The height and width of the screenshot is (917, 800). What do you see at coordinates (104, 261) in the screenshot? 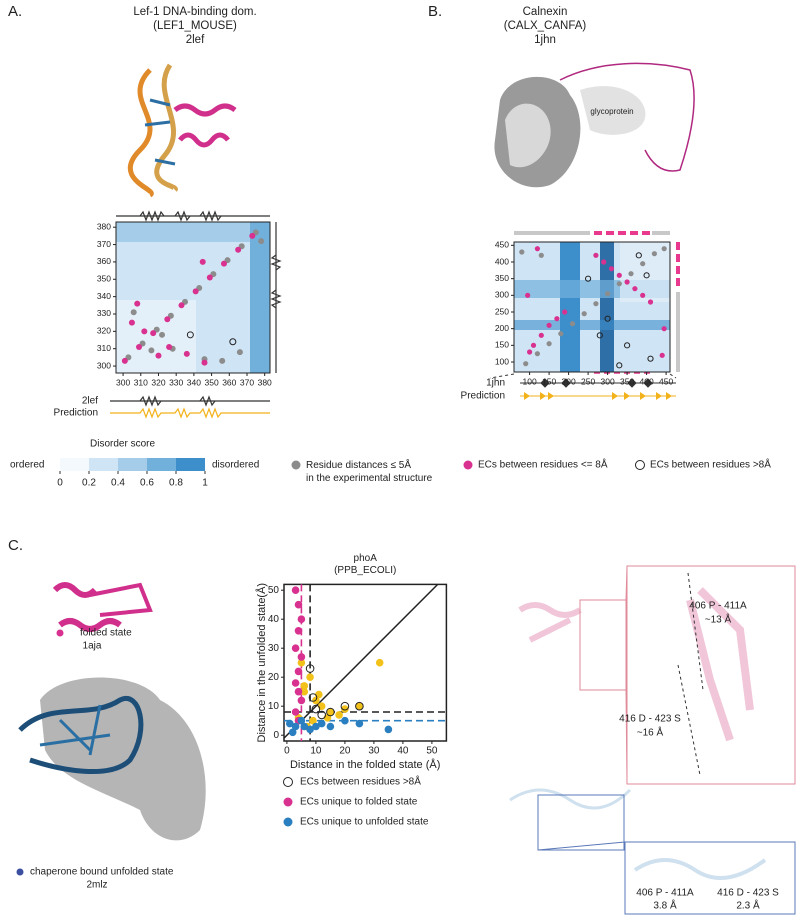
I see `y-tick-label: 360` at bounding box center [104, 261].